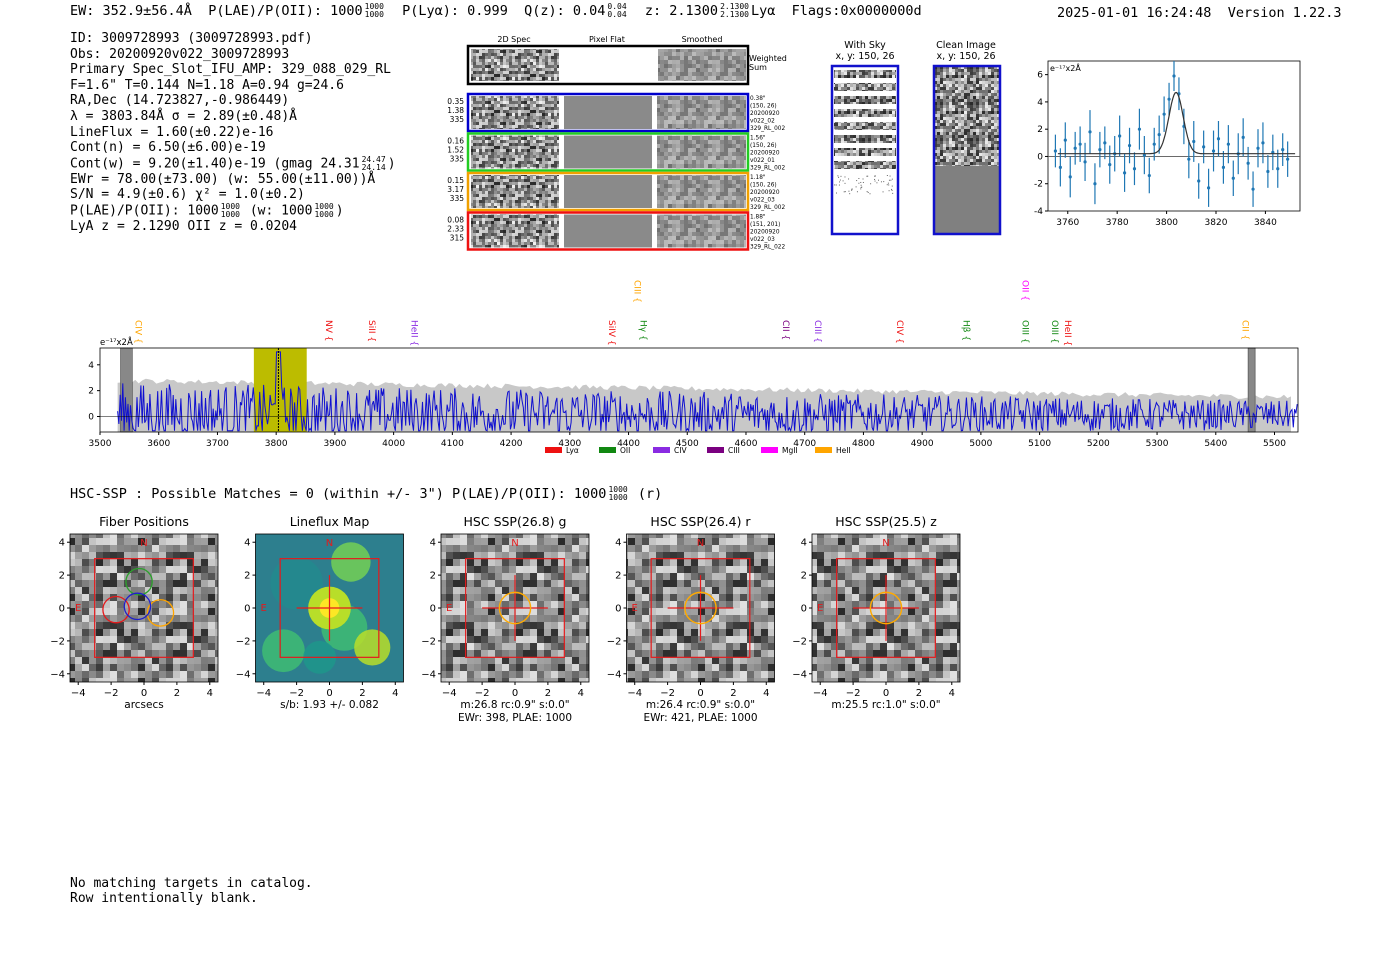  I want to click on spectral-line-label: CII {, so click(785, 330).